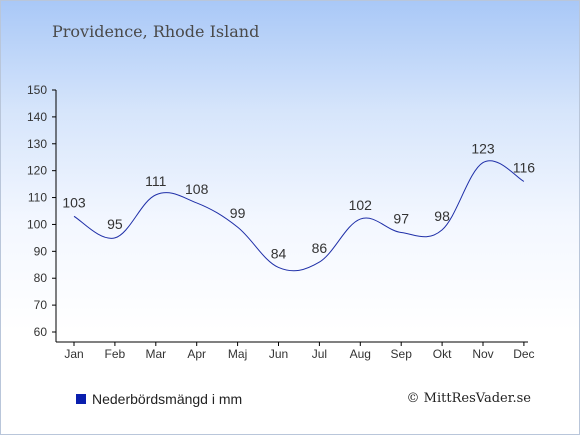 This screenshot has width=580, height=435. I want to click on x-tick-label: Aug, so click(360, 354).